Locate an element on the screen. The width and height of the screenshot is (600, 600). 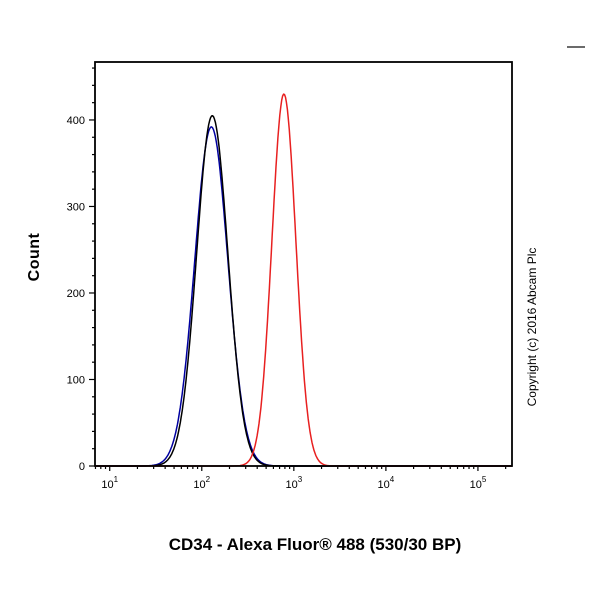
copyright-text: Copyright (c) 2016 Abcam Plc is located at coordinates (532, 327).